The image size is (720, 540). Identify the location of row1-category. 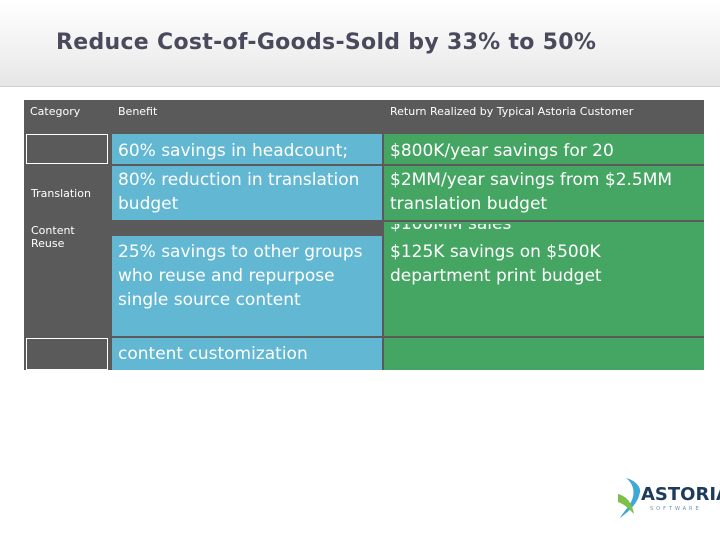
(67, 149).